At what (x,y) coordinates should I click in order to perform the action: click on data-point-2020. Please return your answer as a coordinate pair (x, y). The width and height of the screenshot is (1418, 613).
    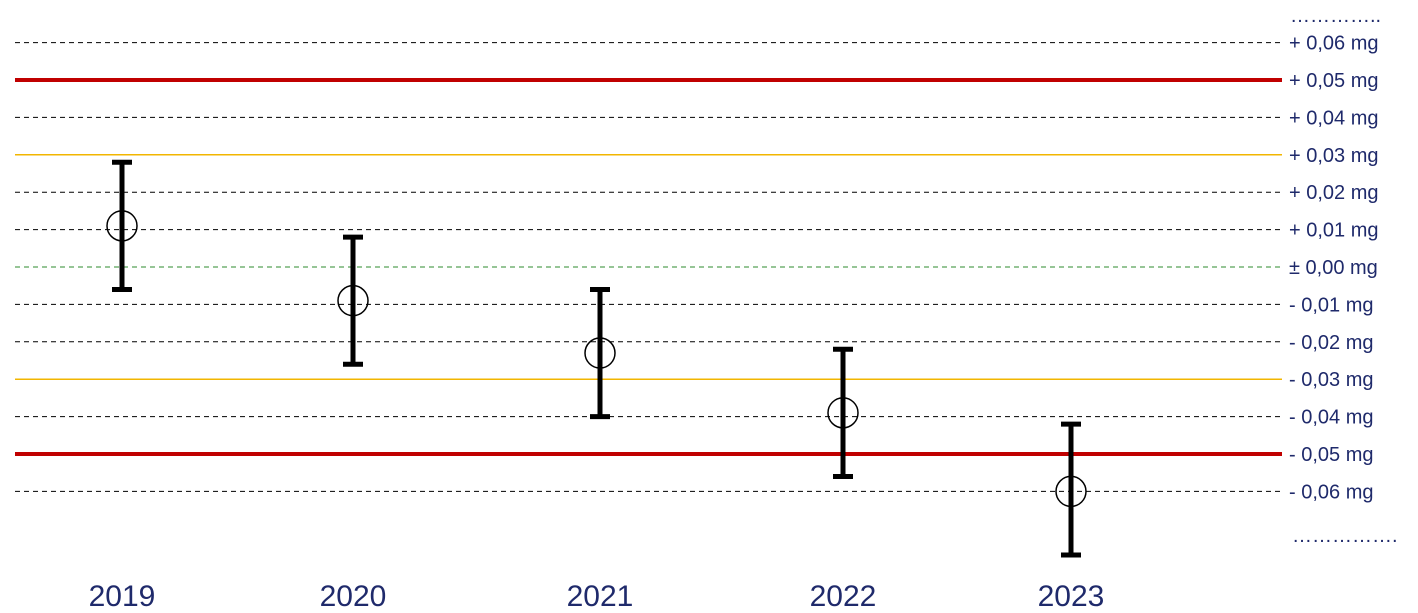
    Looking at the image, I should click on (353, 300).